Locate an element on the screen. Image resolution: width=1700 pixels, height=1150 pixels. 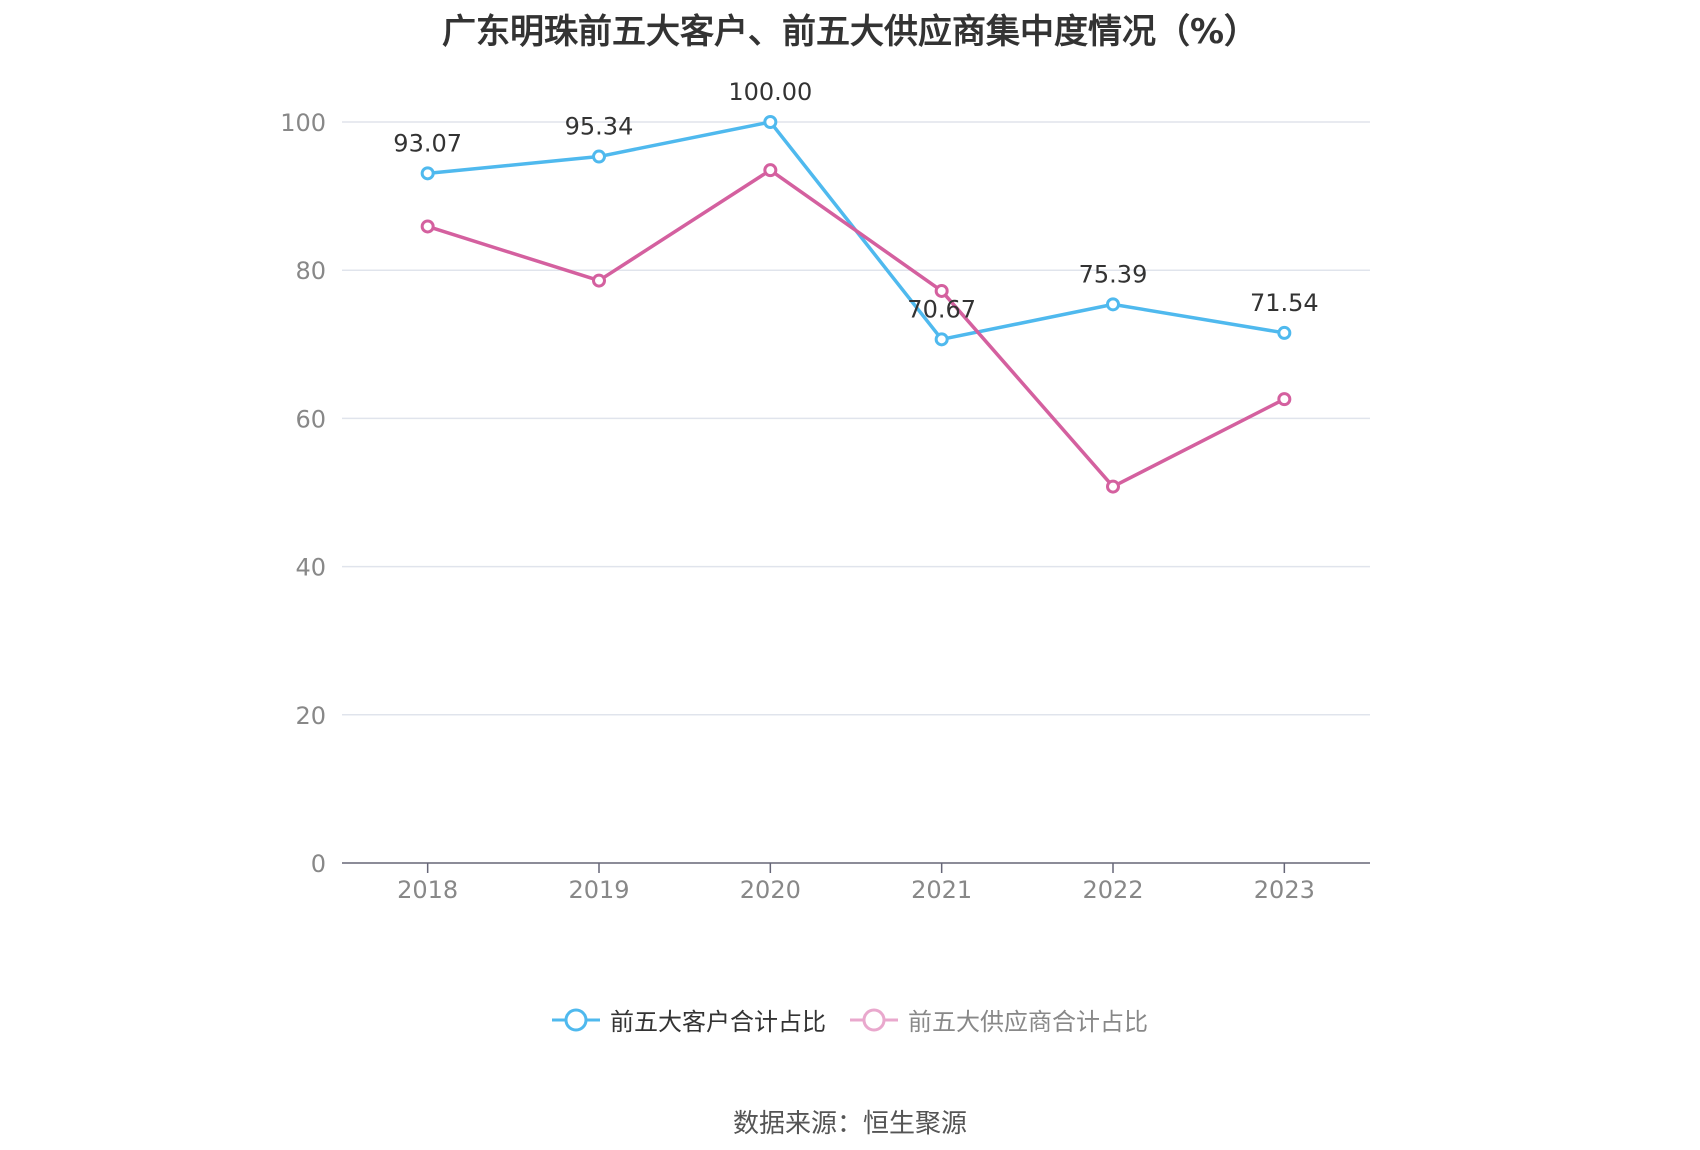
data-point-s1-2023 is located at coordinates (1284, 399).